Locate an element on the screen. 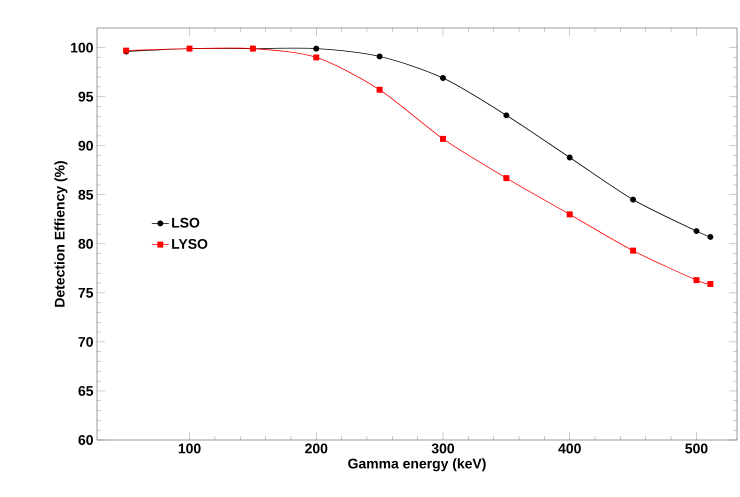 This screenshot has height=497, width=740. y-tick-label: 70 is located at coordinates (85, 341).